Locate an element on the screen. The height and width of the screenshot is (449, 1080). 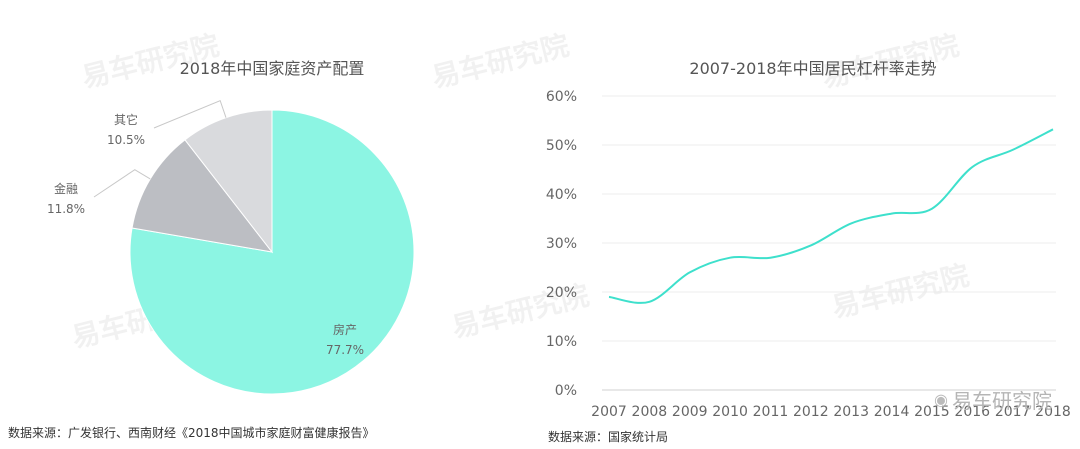
line-title: 2007-2018年中国居民杠杆率走势 is located at coordinates (812, 68).